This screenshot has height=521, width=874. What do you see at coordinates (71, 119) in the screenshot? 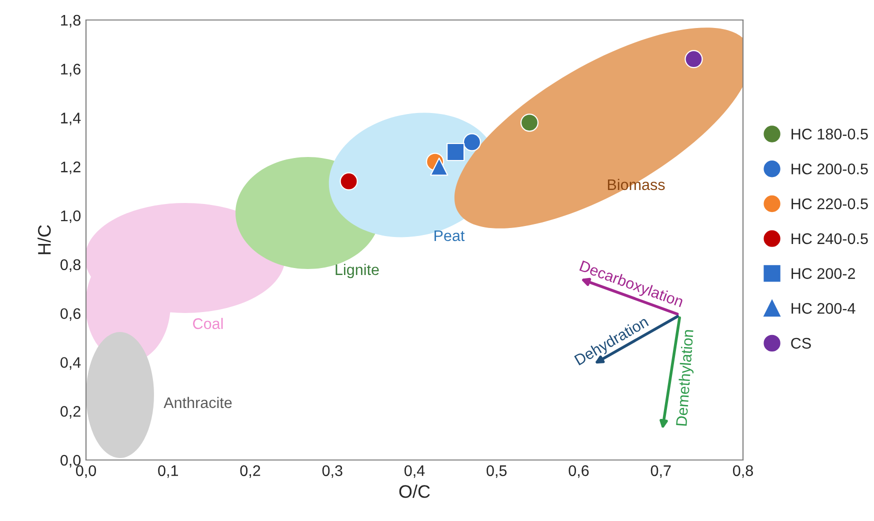
I see `y-tick-label: 1,4` at bounding box center [71, 119].